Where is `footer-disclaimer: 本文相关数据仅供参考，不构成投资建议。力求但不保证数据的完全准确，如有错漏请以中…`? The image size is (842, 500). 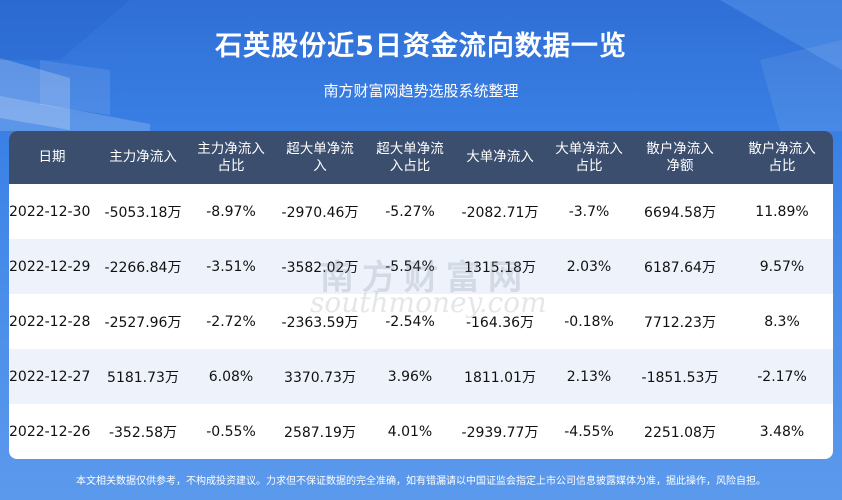 footer-disclaimer: 本文相关数据仅供参考，不构成投资建议。力求但不保证数据的完全准确，如有错漏请以中… is located at coordinates (421, 481).